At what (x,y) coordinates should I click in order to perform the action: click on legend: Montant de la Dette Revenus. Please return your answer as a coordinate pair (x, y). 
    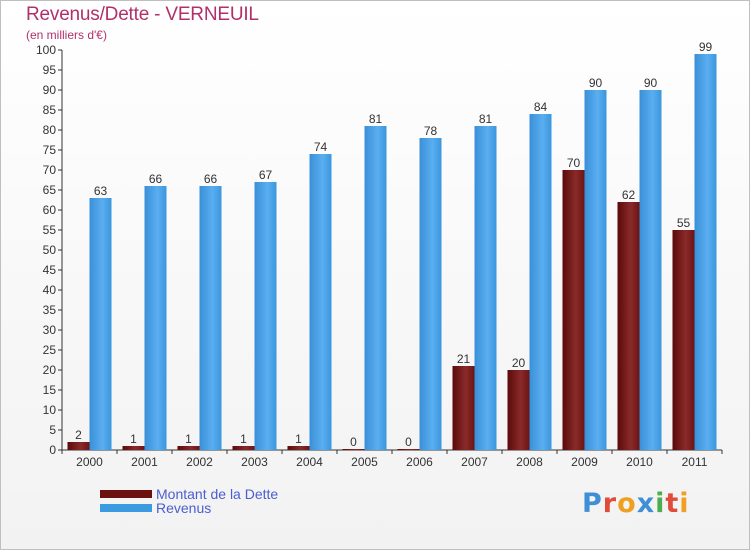
    Looking at the image, I should click on (189, 501).